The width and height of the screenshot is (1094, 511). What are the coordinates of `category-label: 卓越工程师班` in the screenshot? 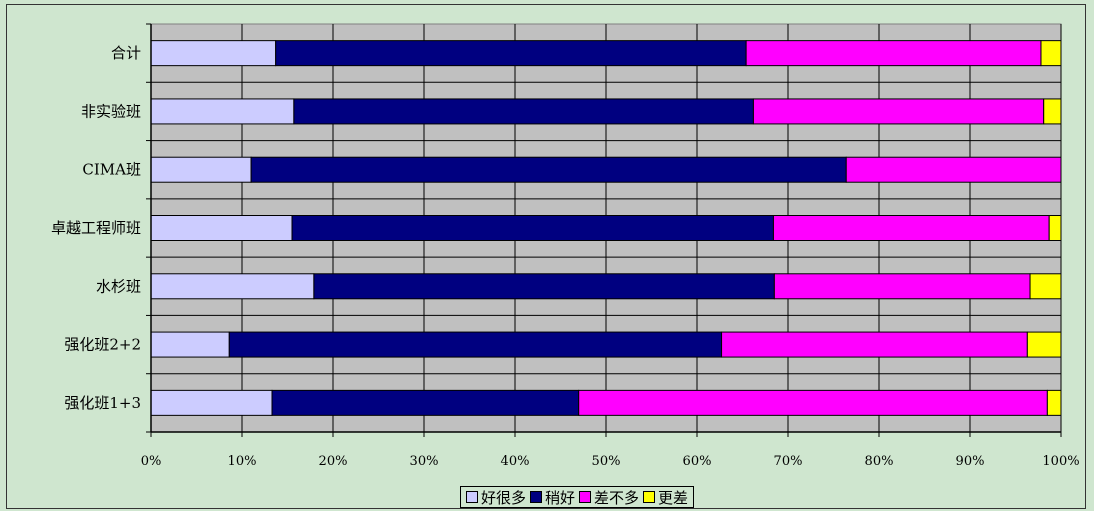 It's located at (96, 228).